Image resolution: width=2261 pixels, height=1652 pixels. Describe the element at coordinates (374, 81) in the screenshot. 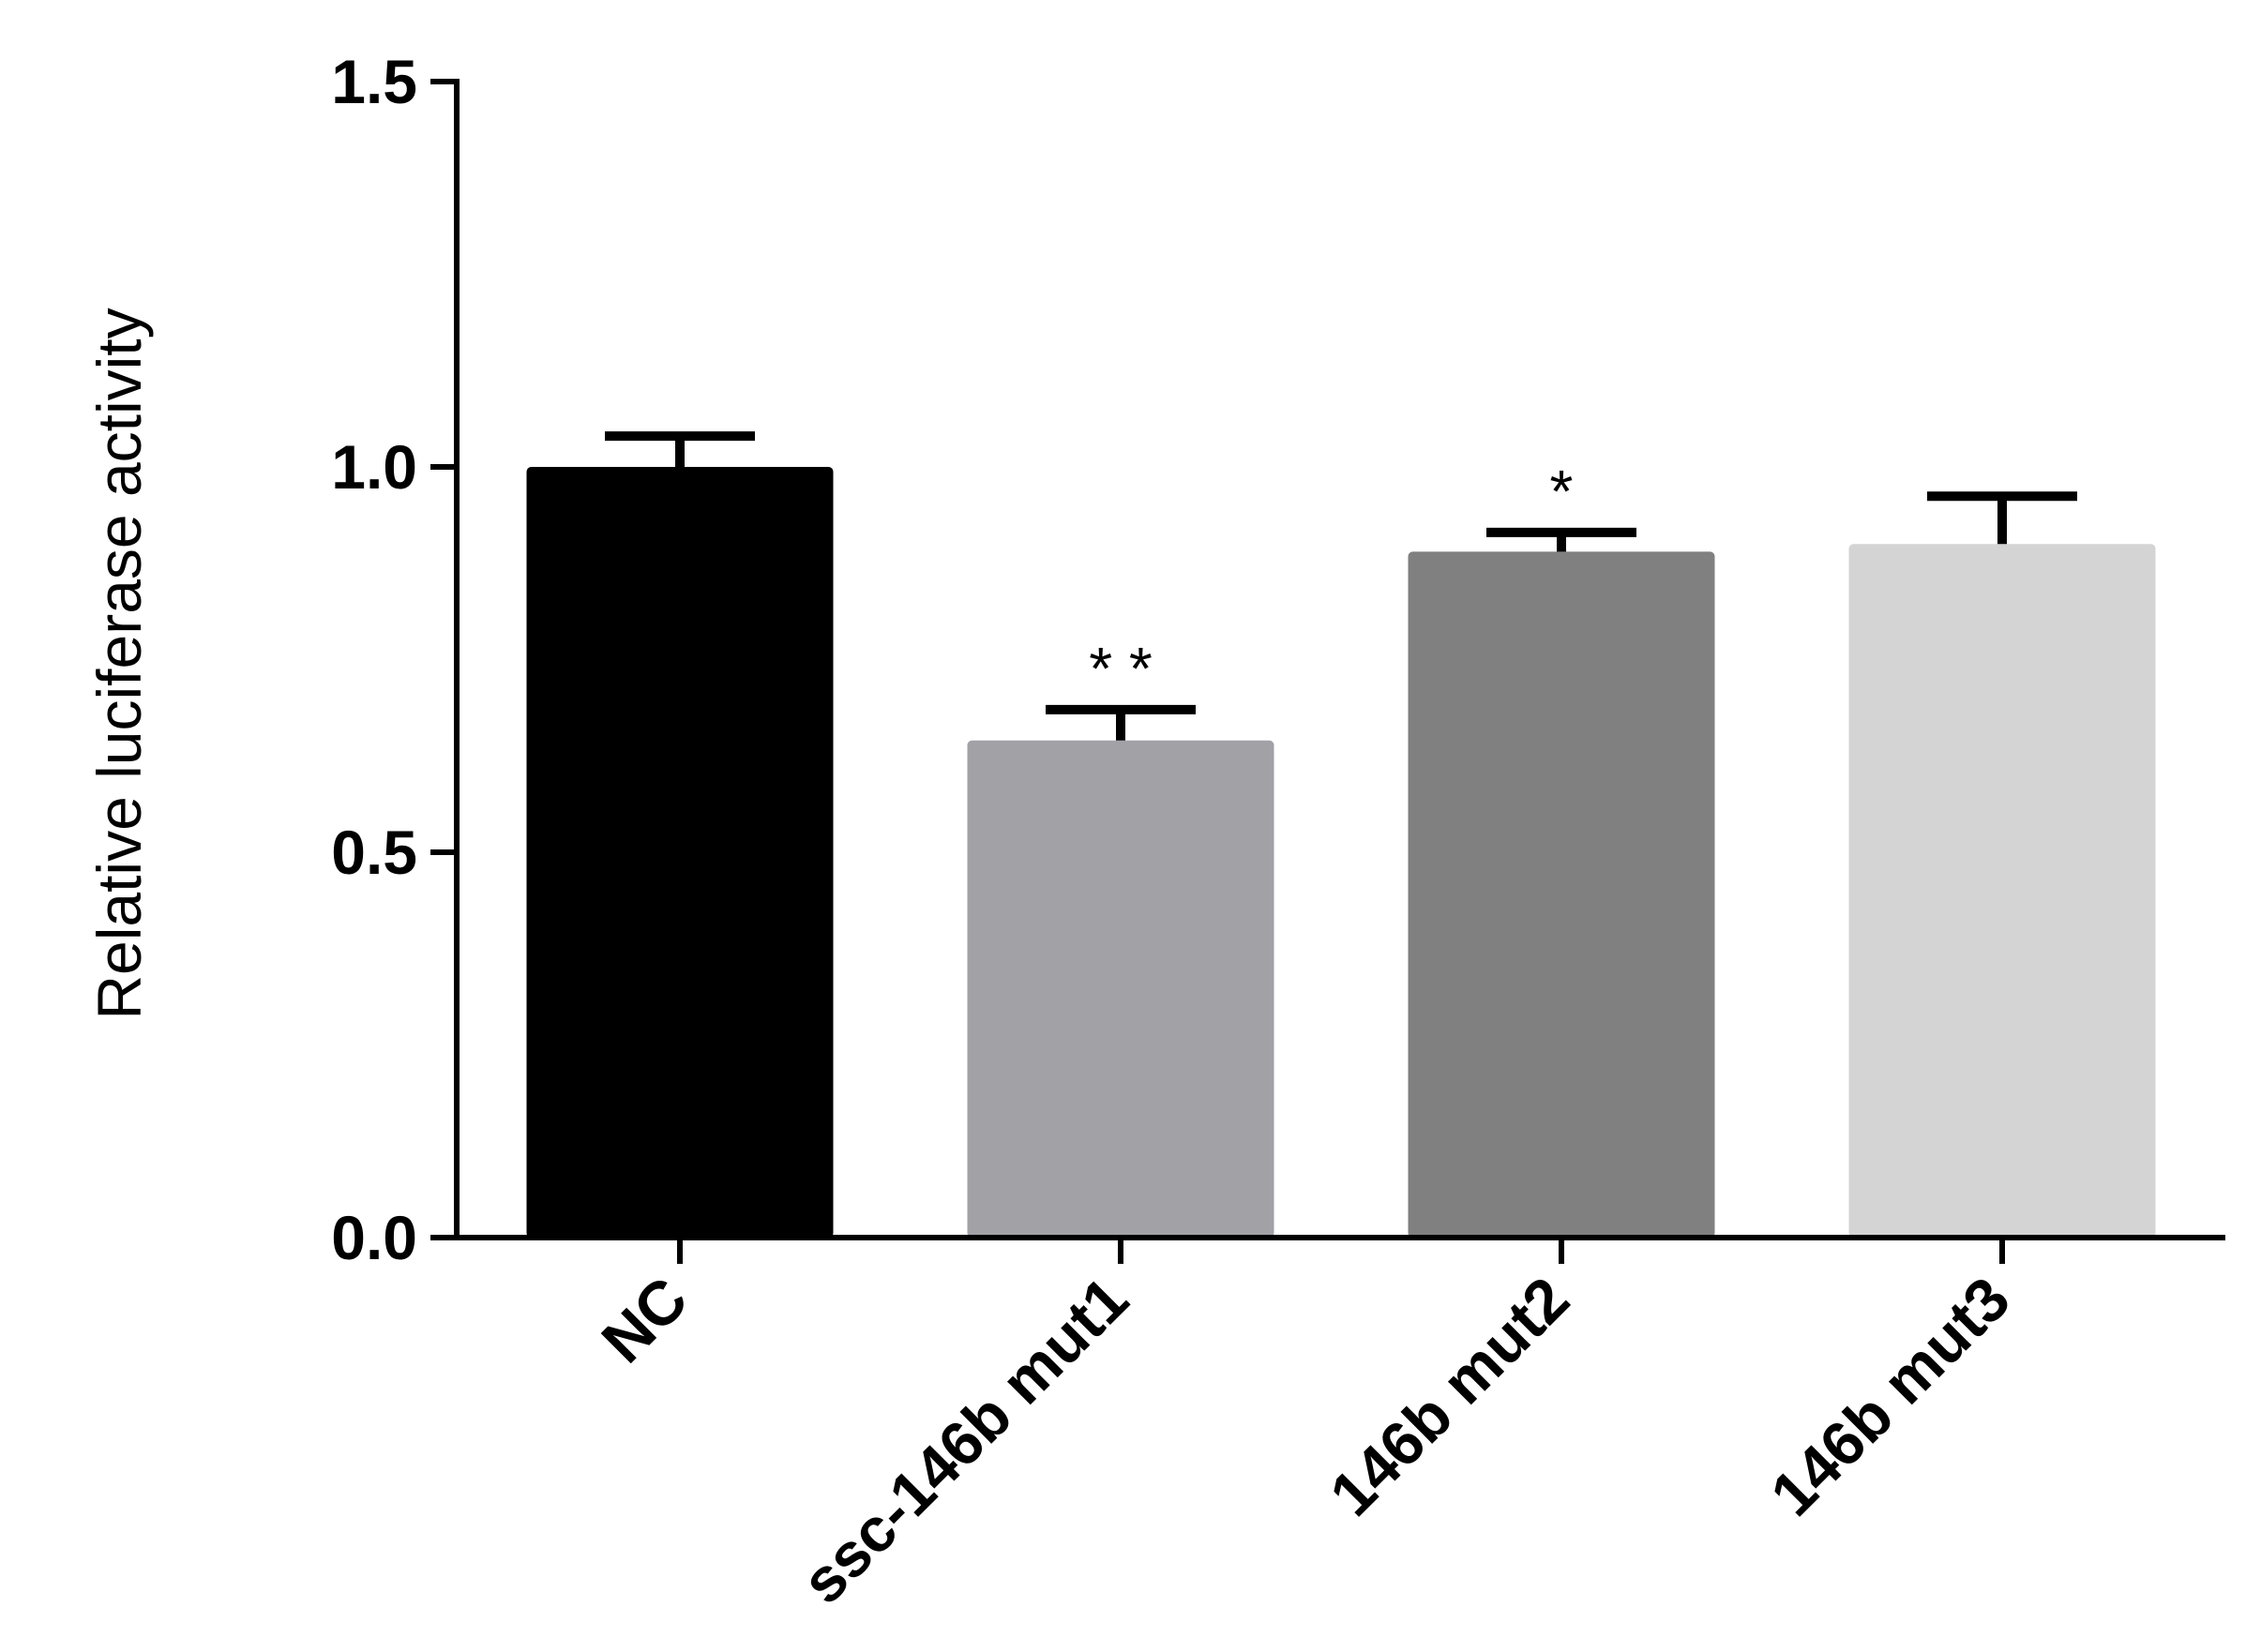

I see `y-tick-label-4: 1.5` at that location.